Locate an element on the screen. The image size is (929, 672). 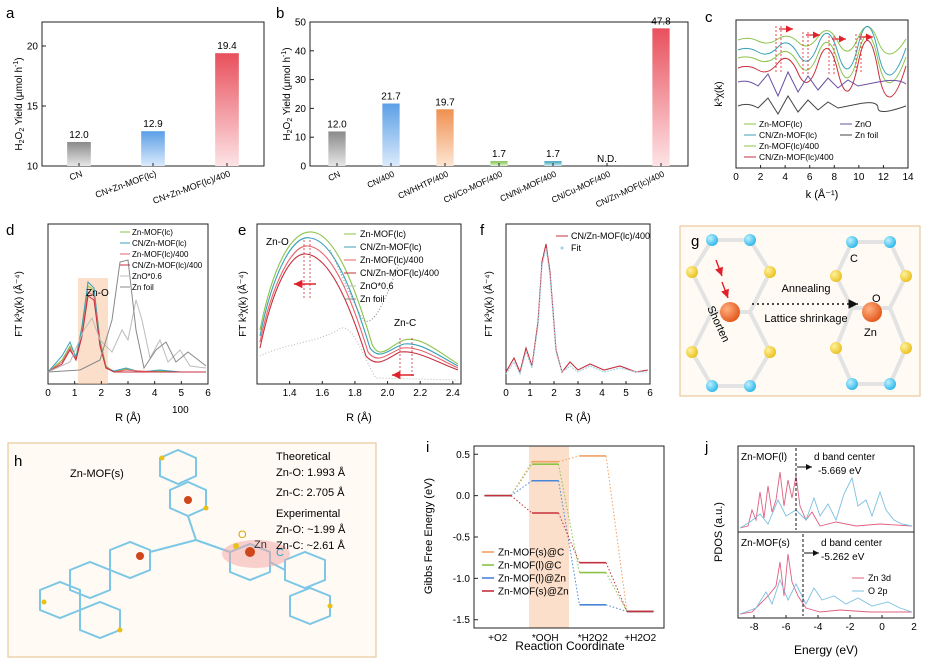
panel-label-f: f is located at coordinates (482, 230).